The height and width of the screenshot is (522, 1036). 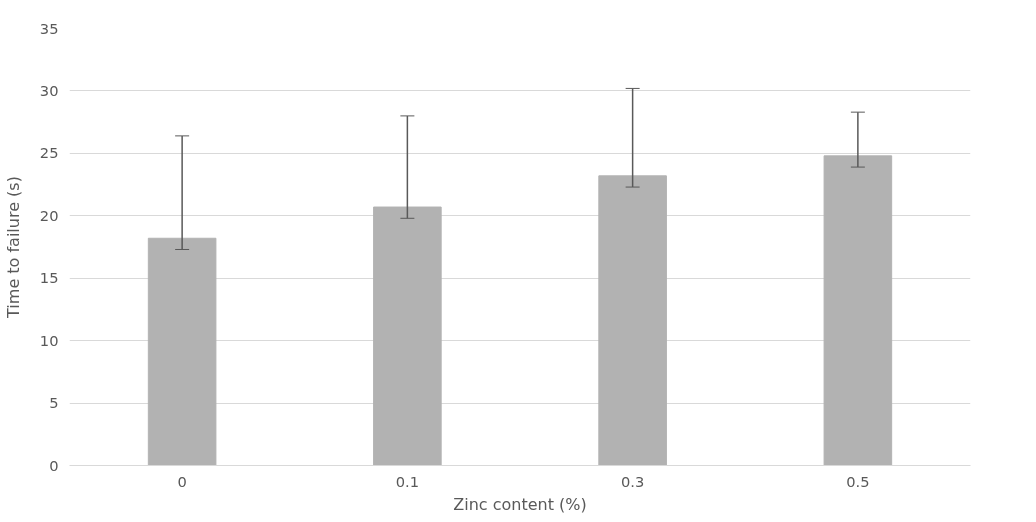 What do you see at coordinates (49, 153) in the screenshot?
I see `y-tick-label: 25` at bounding box center [49, 153].